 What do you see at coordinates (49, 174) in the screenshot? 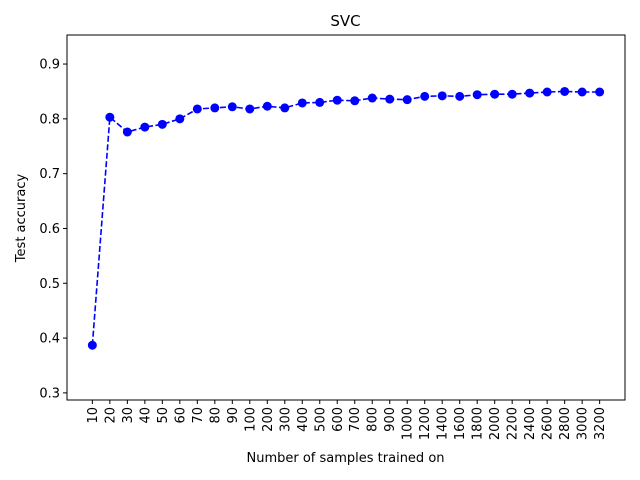
I see `y-tick-label: 0.7` at bounding box center [49, 174].